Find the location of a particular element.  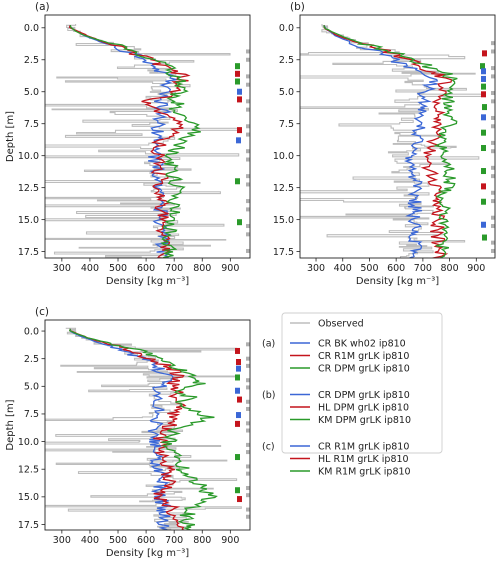

y-tick-label: 2.5 is located at coordinates (286, 60).